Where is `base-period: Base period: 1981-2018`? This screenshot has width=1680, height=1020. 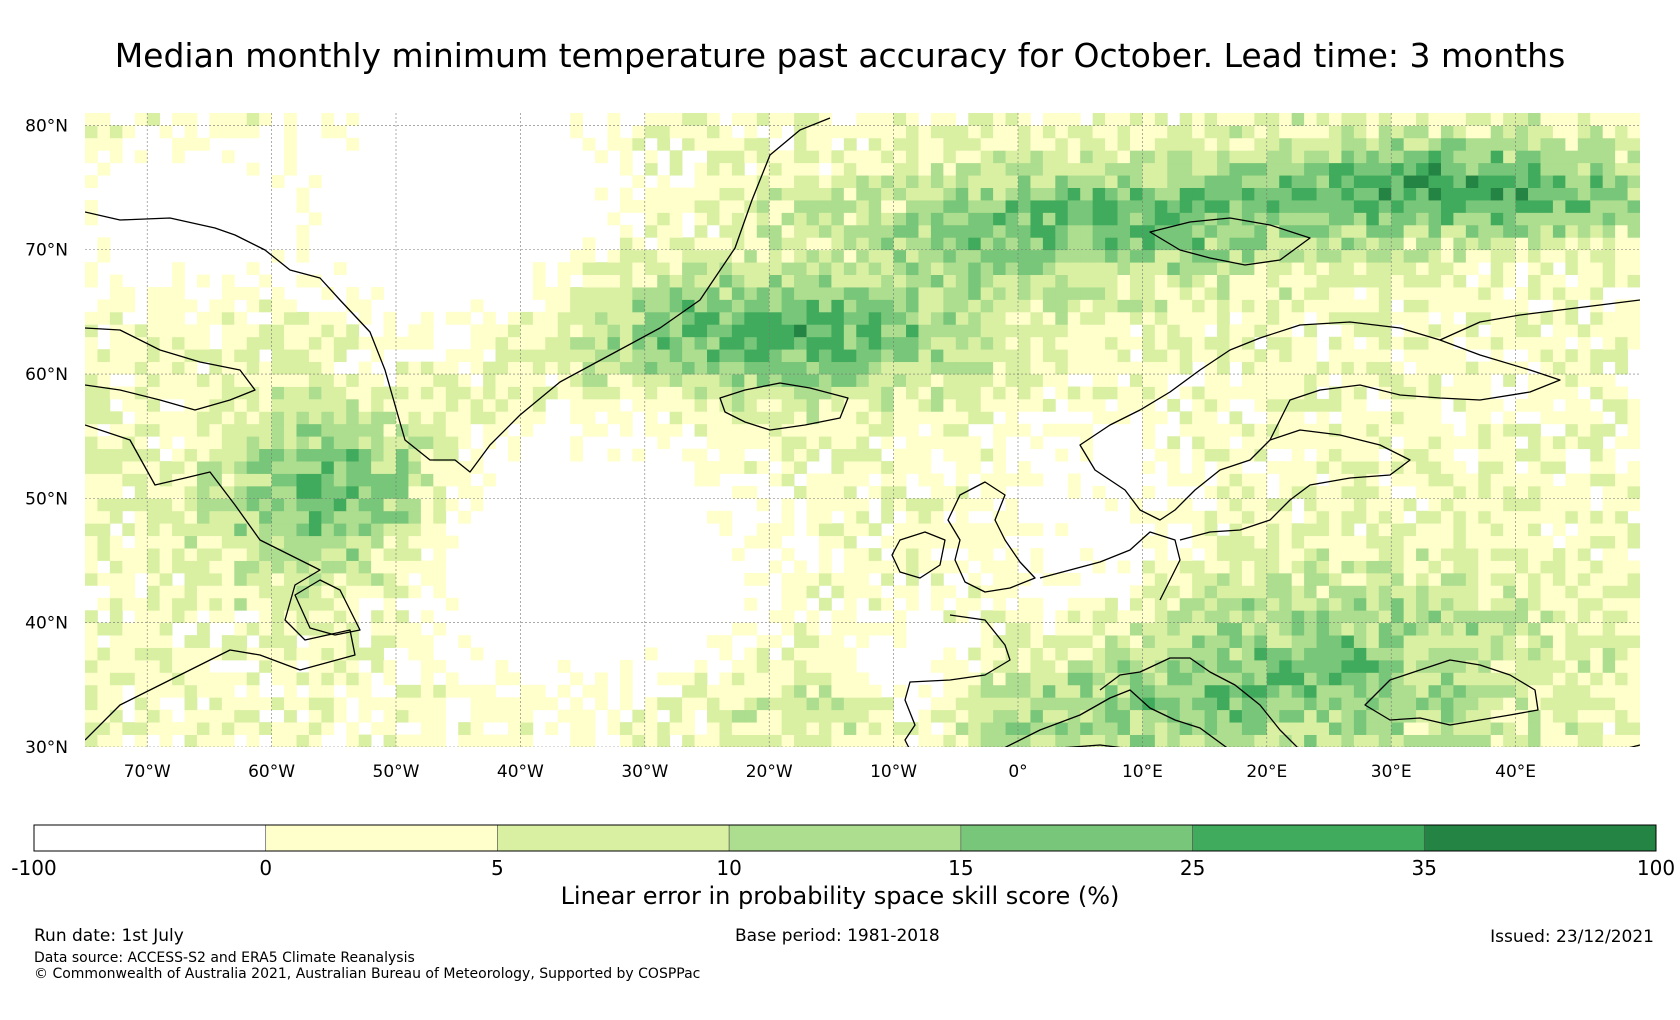
base-period: Base period: 1981-2018 is located at coordinates (837, 936).